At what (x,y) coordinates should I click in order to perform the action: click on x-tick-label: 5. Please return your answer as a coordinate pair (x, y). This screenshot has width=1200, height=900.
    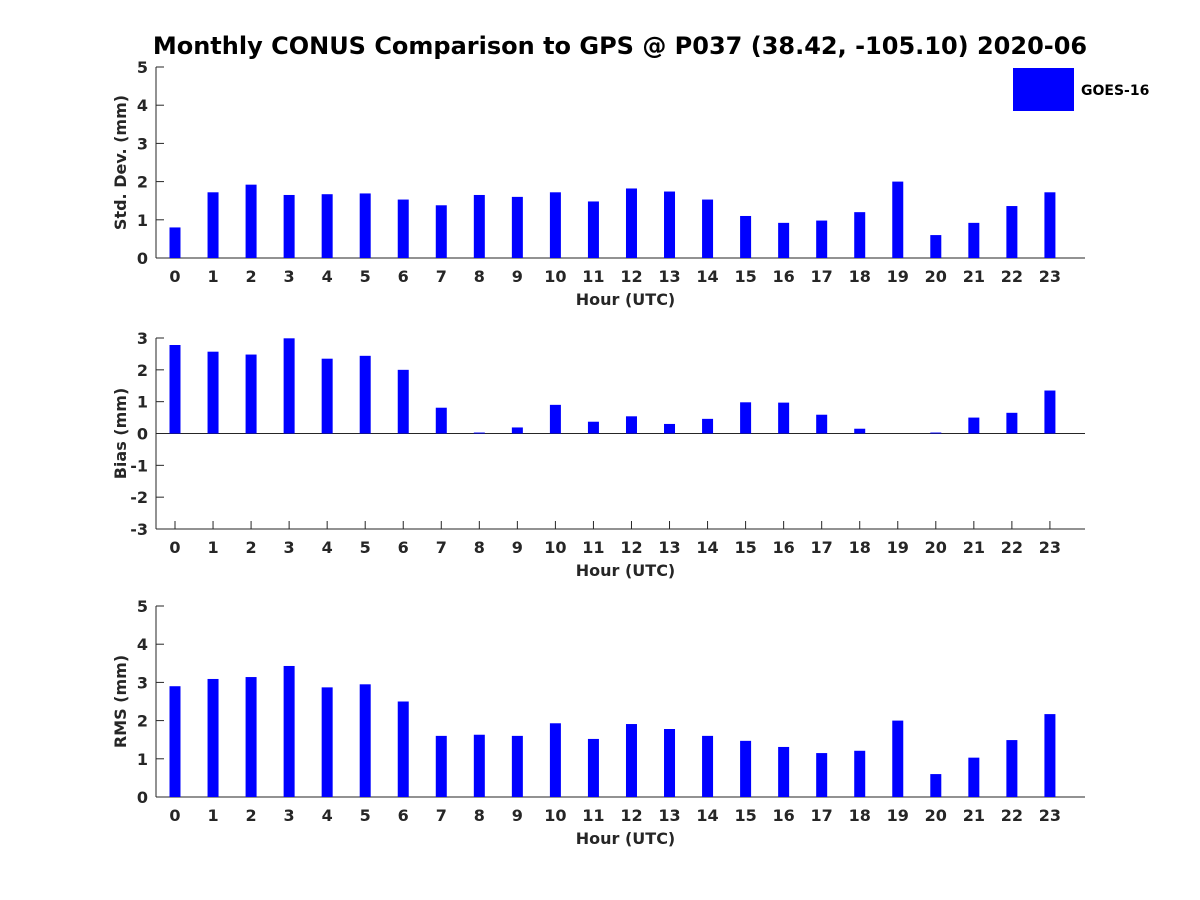
    Looking at the image, I should click on (365, 547).